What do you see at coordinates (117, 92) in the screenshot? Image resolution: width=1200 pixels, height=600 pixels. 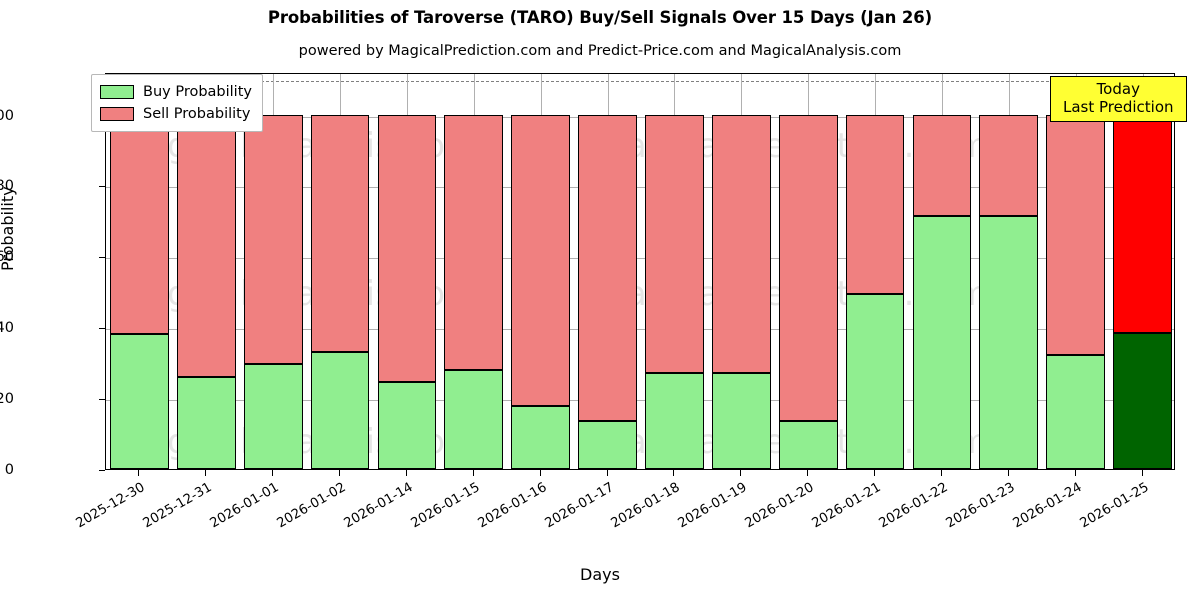 I see `legend-swatch-buy` at bounding box center [117, 92].